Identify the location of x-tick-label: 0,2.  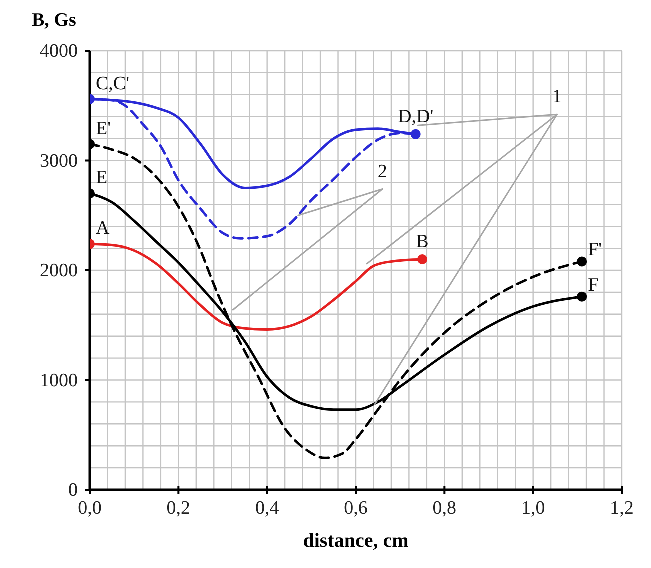
(178, 508).